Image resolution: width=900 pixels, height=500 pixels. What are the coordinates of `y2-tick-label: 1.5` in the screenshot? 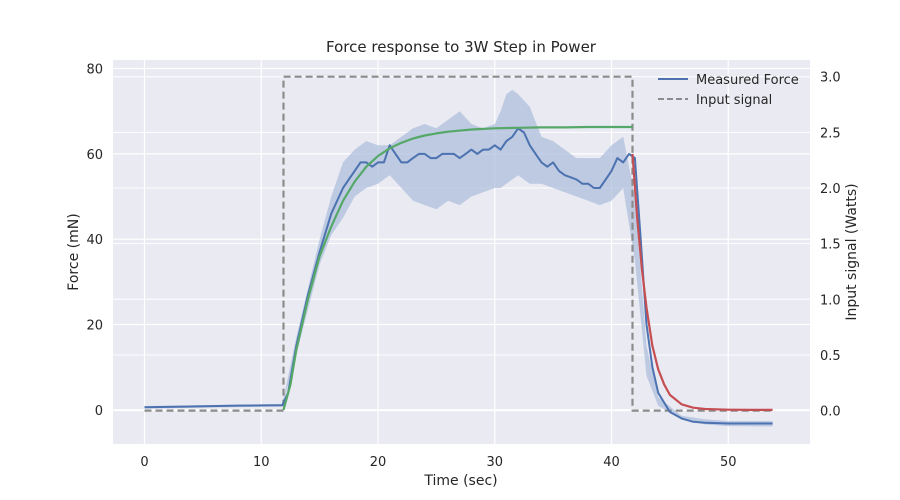 It's located at (830, 245).